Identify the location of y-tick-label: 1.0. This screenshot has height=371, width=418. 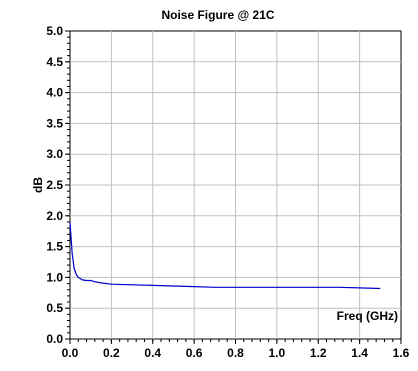
(54, 277).